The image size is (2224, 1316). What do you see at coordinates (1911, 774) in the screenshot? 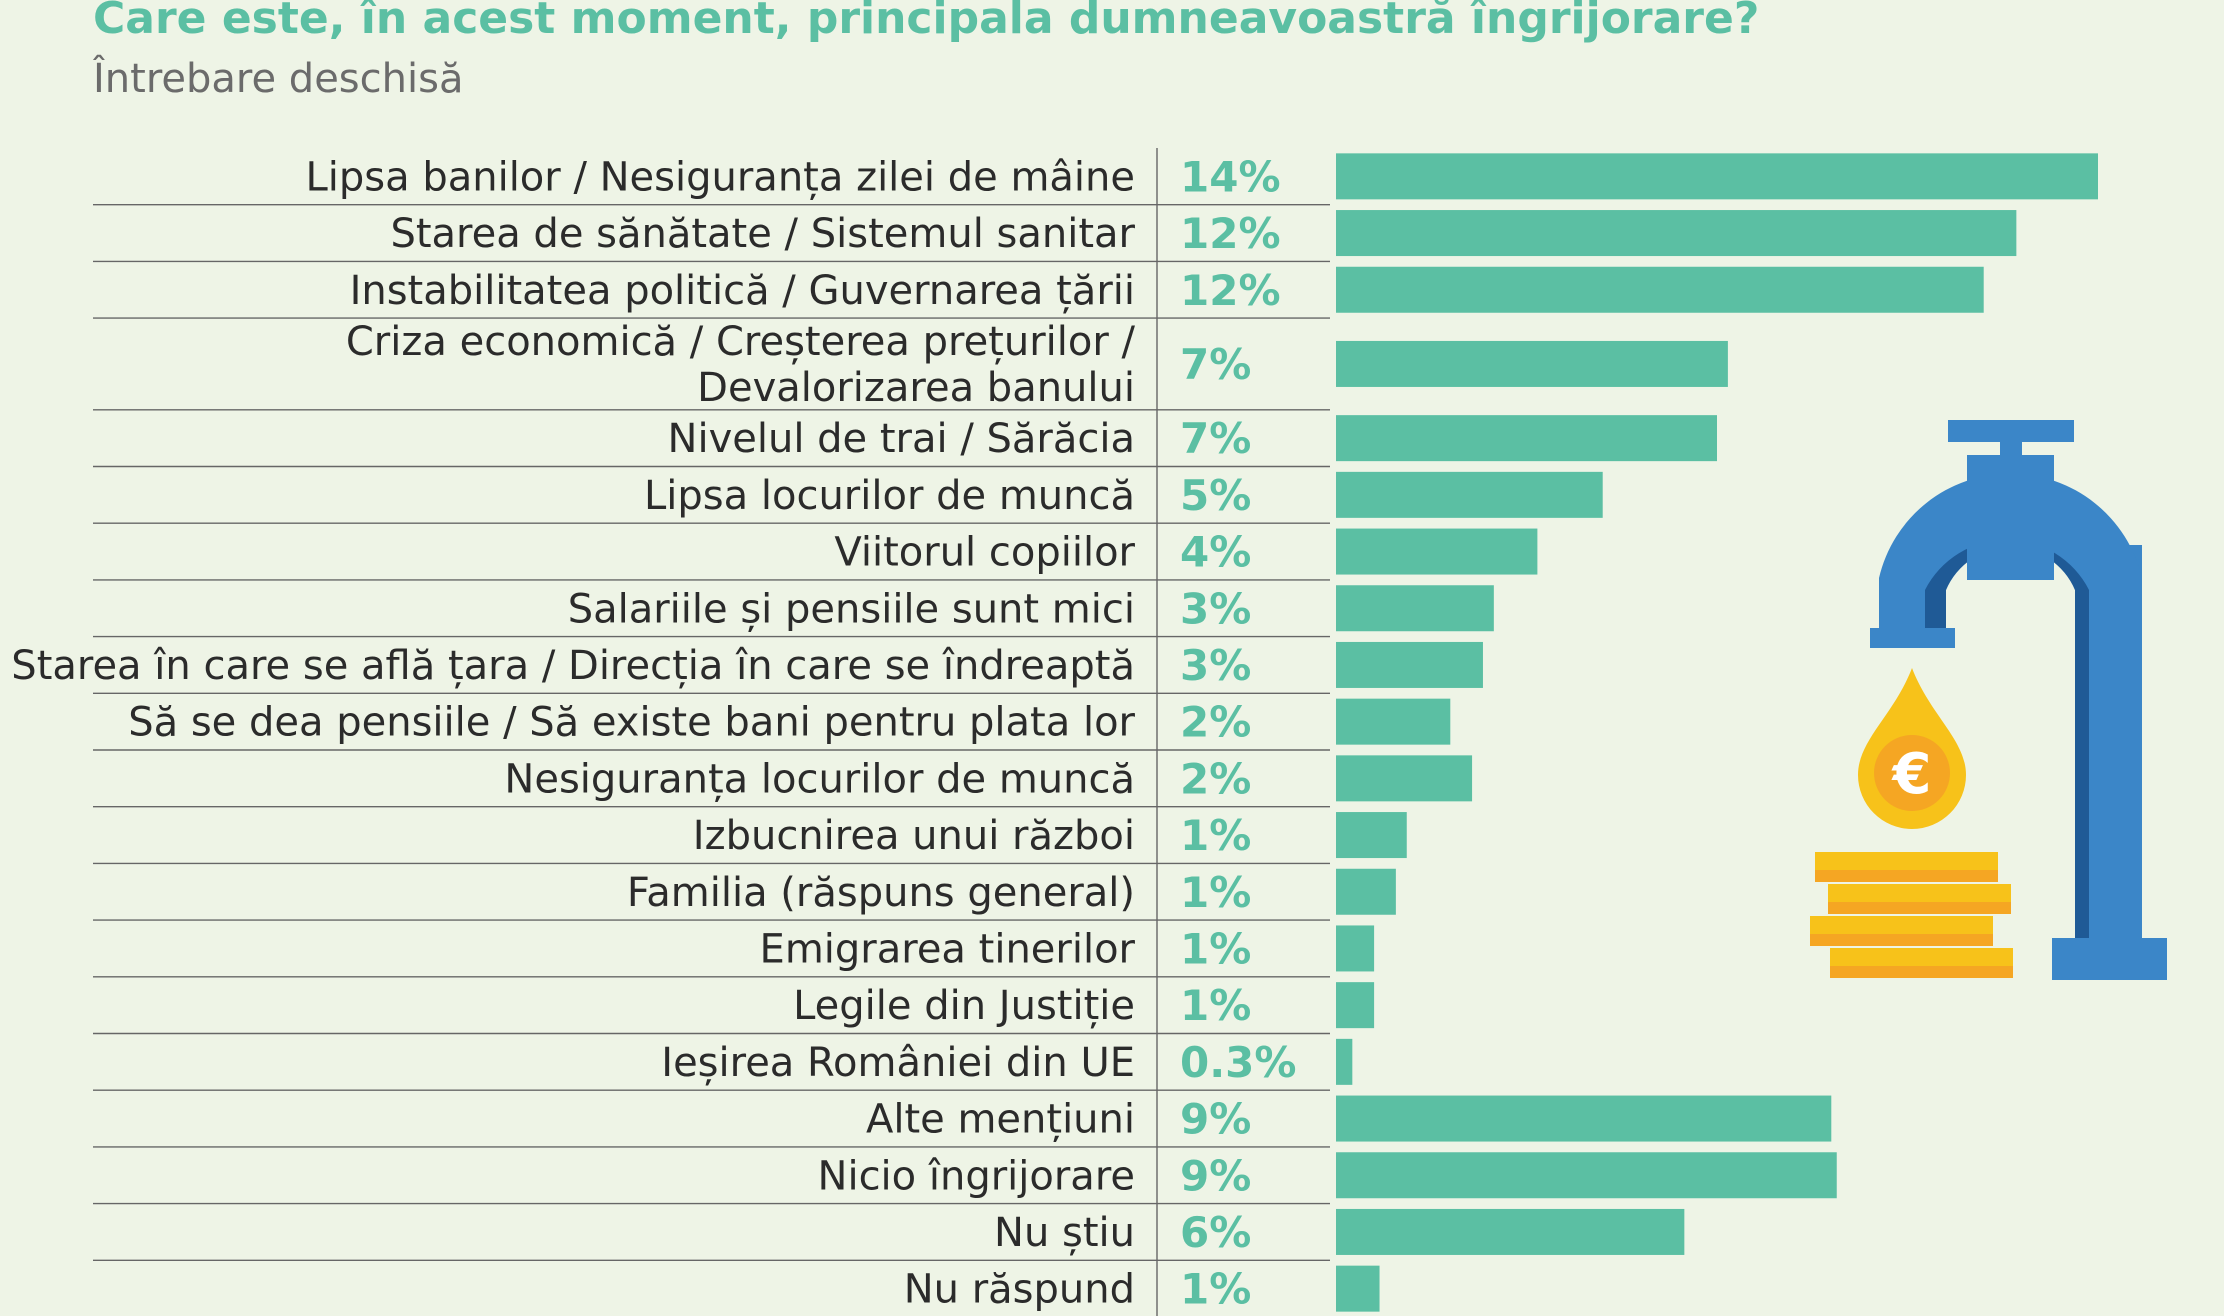
I see `euro-symbol: €` at bounding box center [1911, 774].